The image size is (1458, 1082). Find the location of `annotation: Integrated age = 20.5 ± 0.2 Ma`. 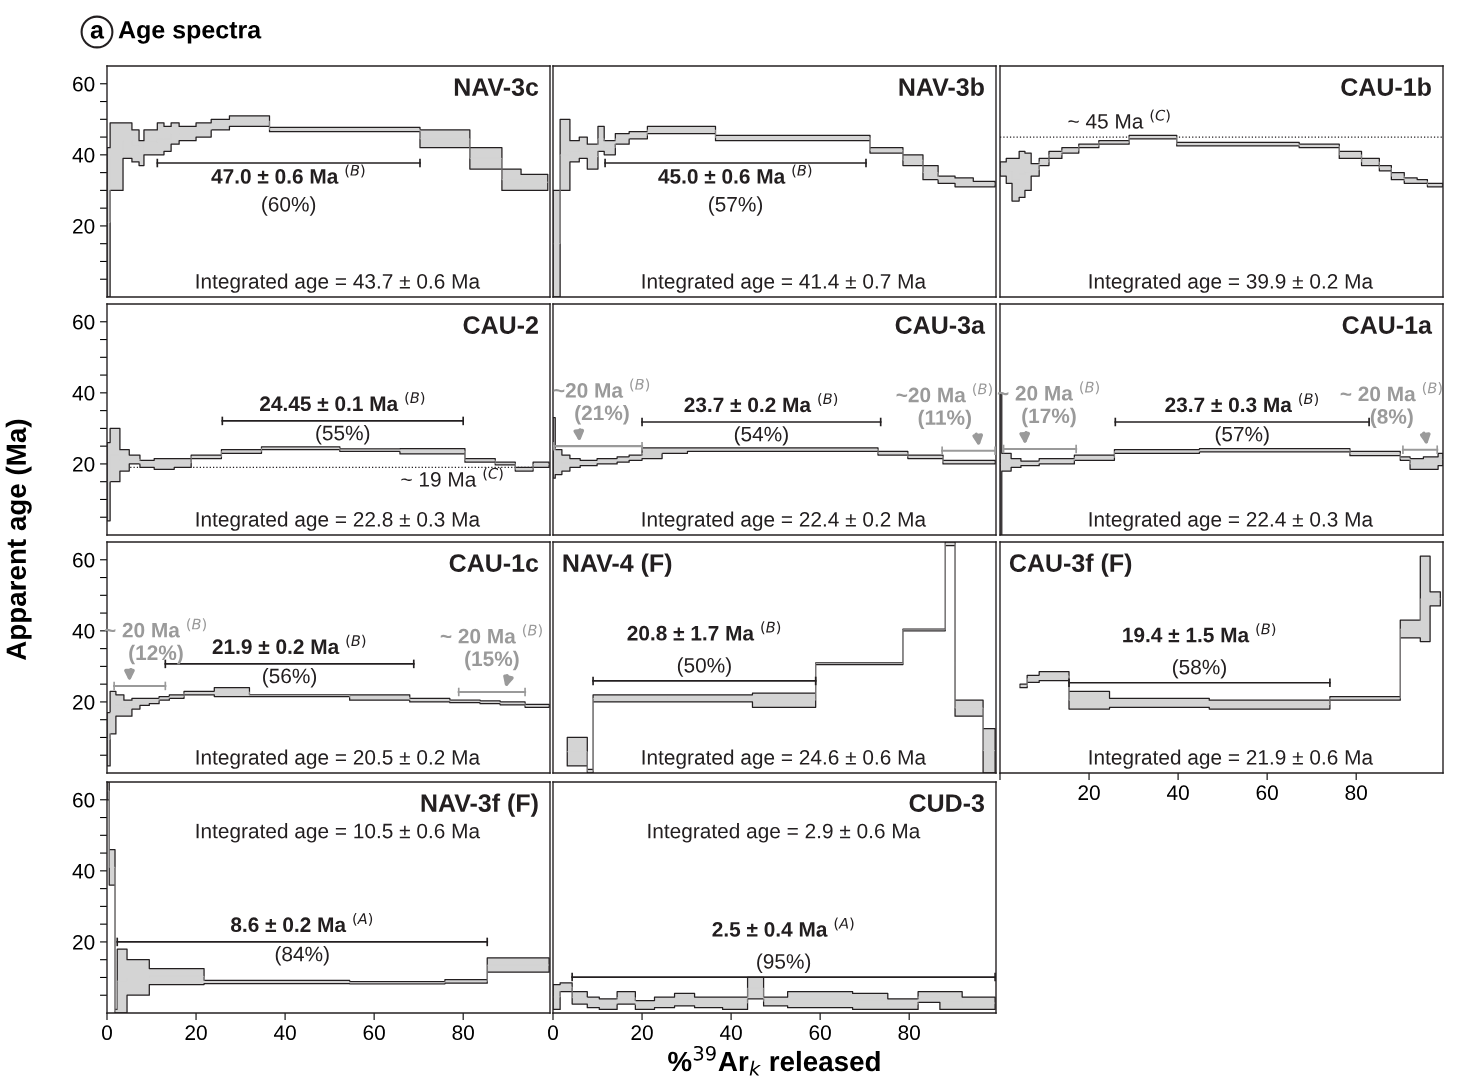

annotation: Integrated age = 20.5 ± 0.2 Ma is located at coordinates (338, 759).